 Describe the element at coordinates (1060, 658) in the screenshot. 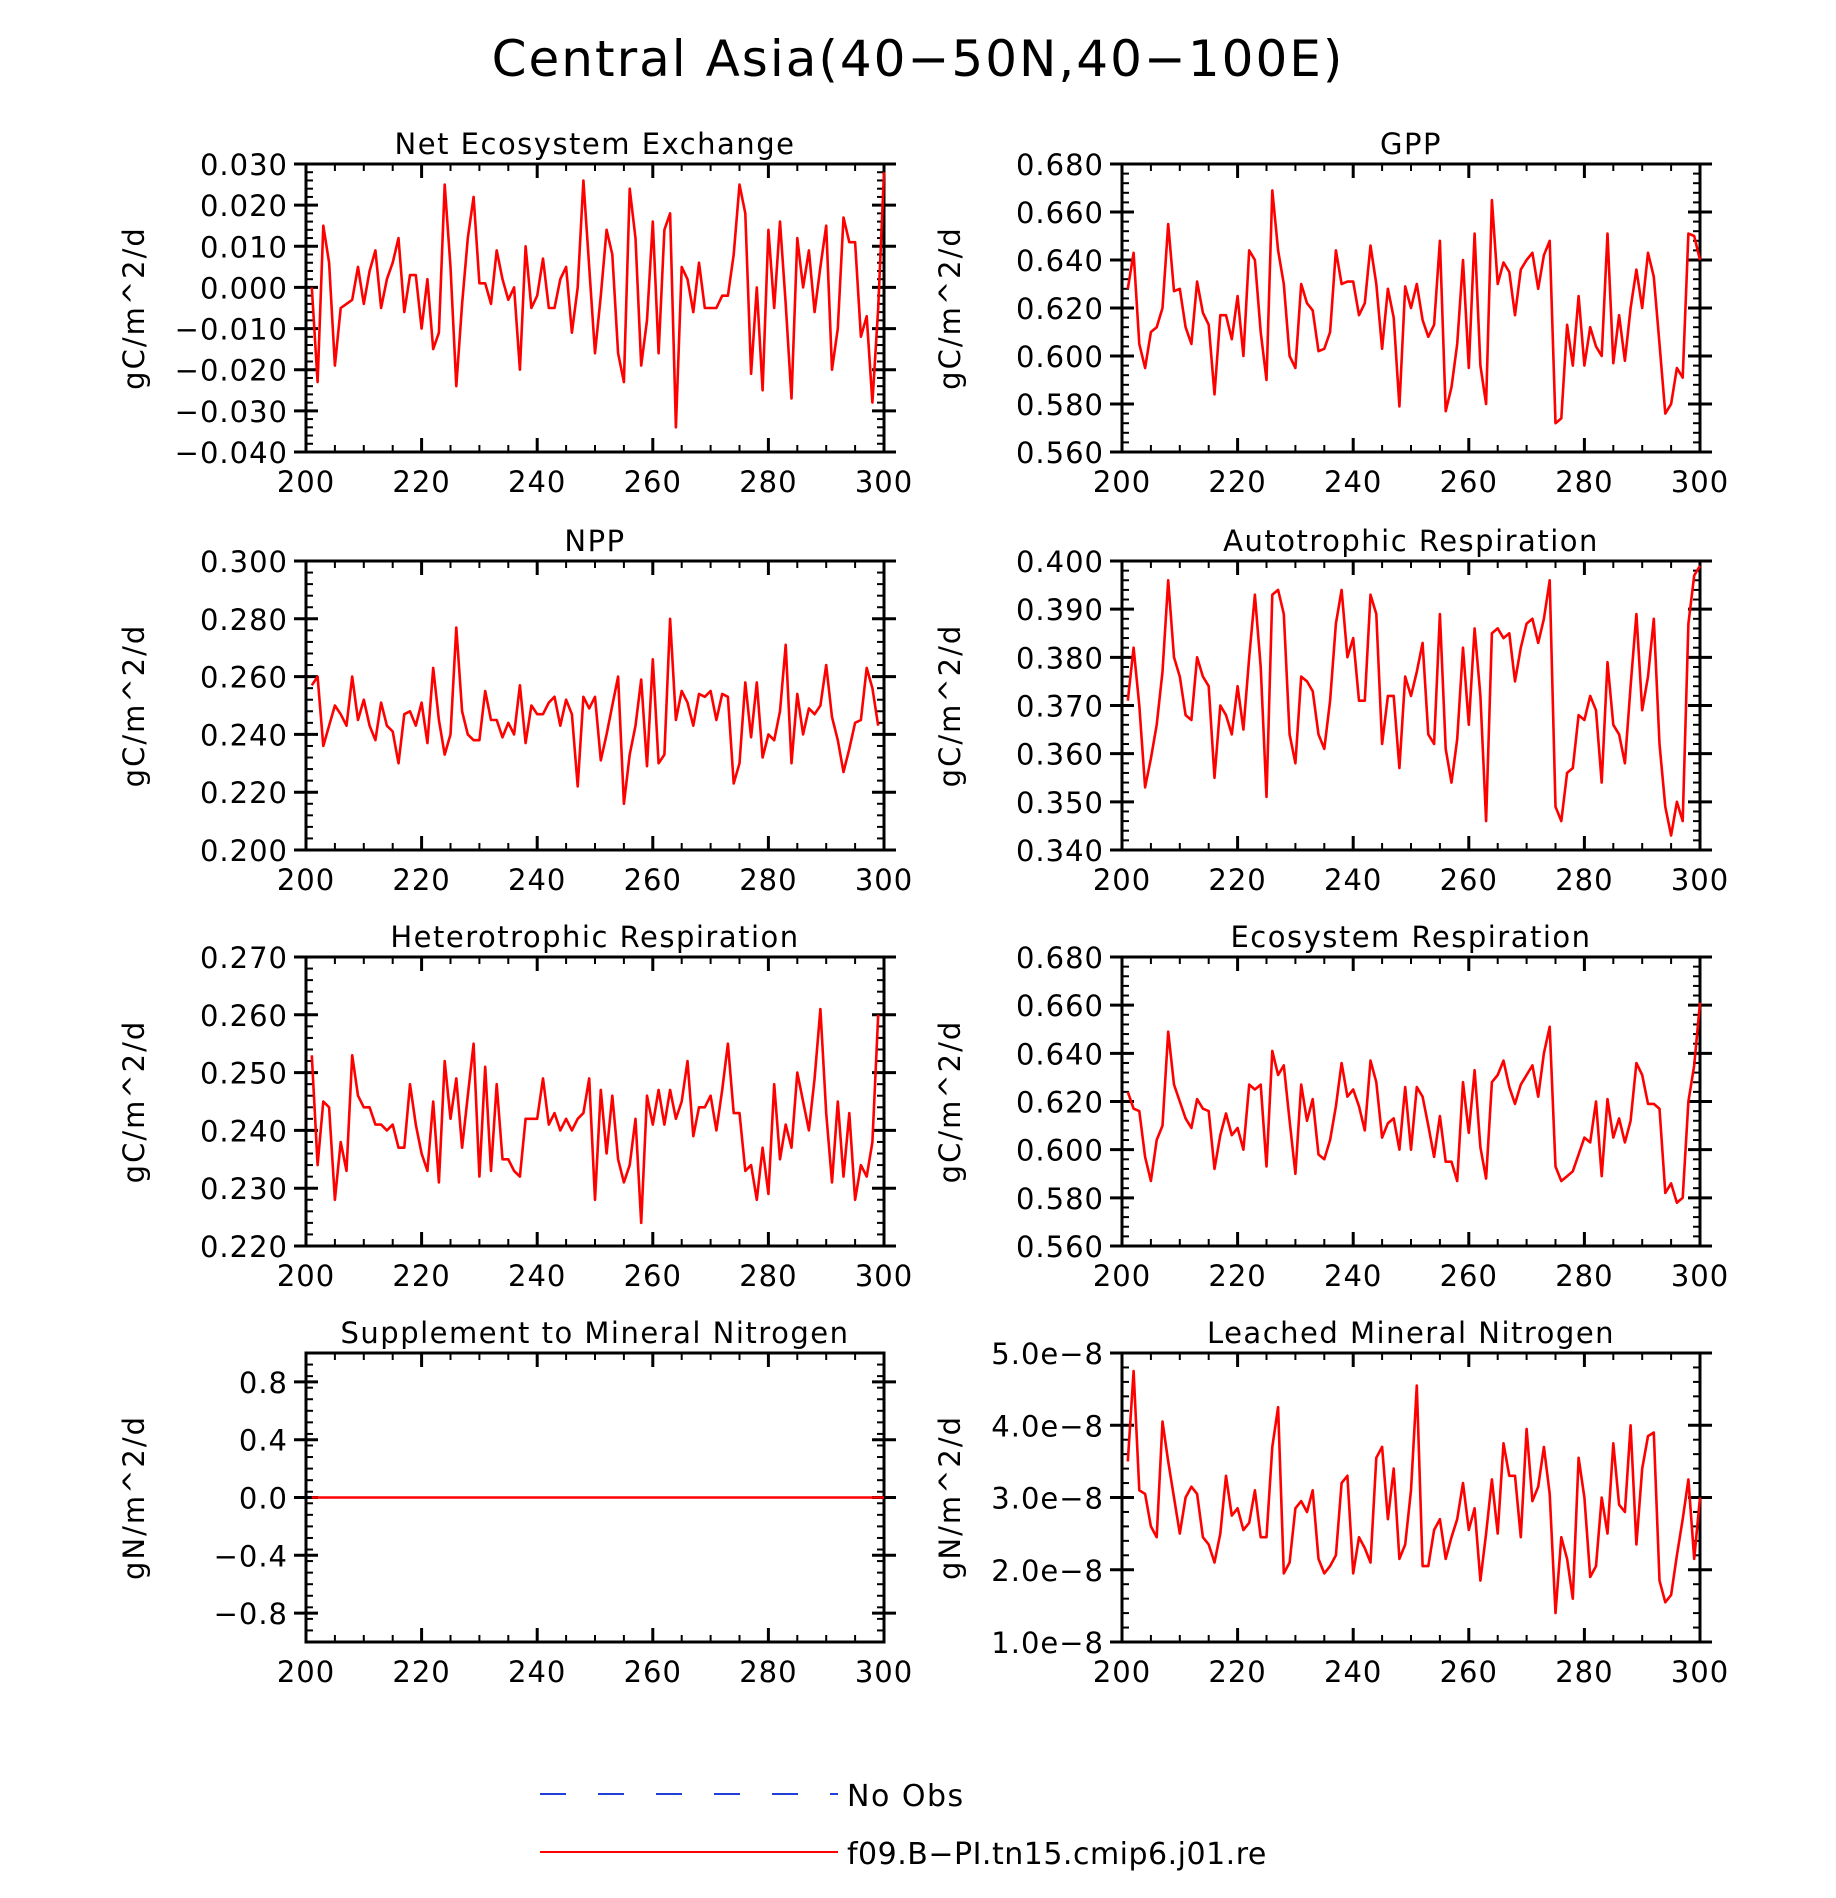

I see `y-tick-label: 0.380` at that location.